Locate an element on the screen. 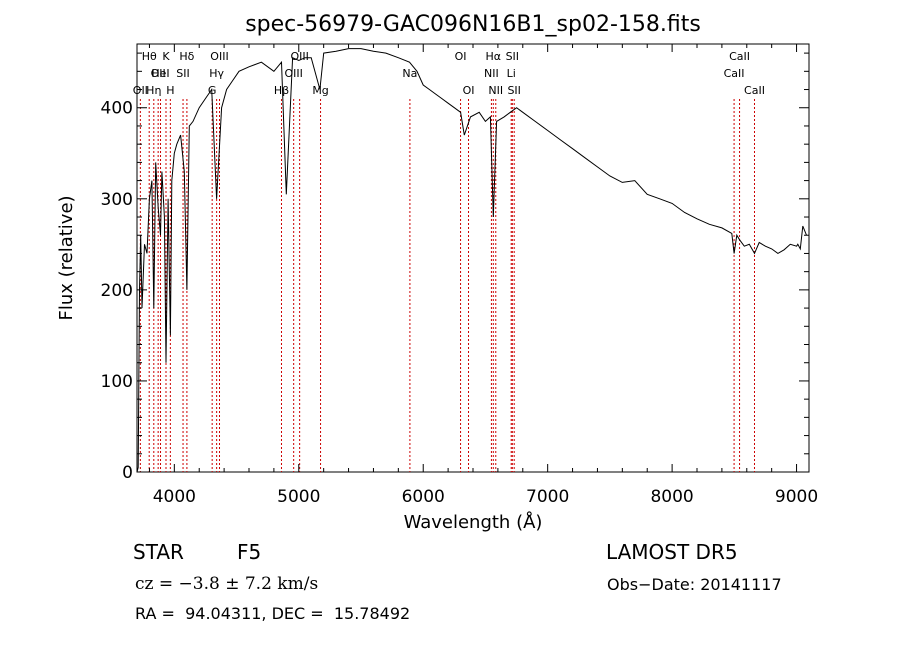  obs-date-label: Obs−Date: 20141117 is located at coordinates (694, 584).